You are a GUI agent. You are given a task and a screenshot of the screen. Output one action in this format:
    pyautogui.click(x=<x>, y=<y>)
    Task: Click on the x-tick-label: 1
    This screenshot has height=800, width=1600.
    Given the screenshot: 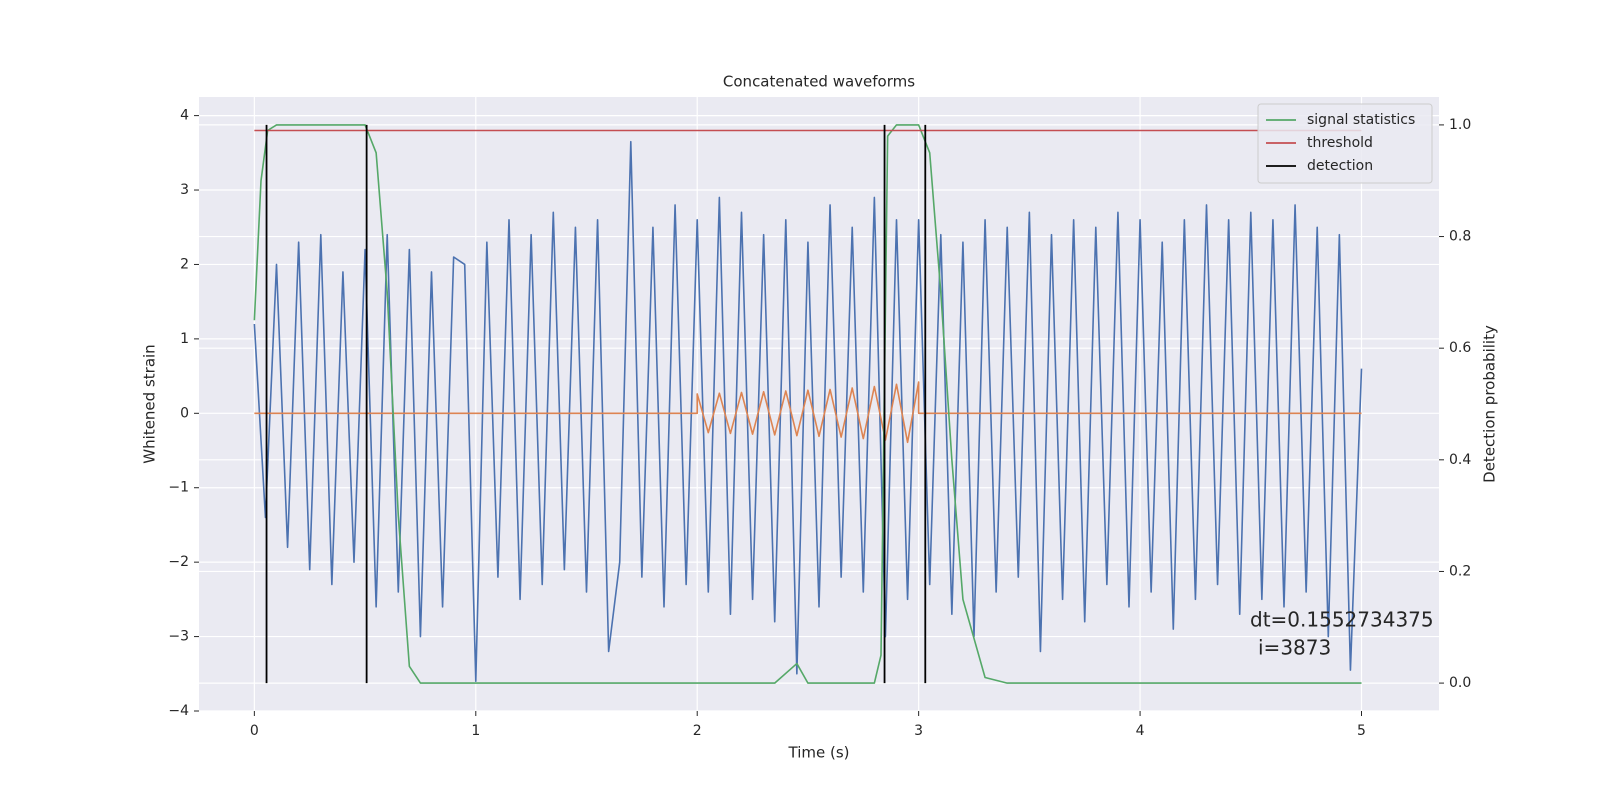 What is the action you would take?
    pyautogui.click(x=475, y=731)
    